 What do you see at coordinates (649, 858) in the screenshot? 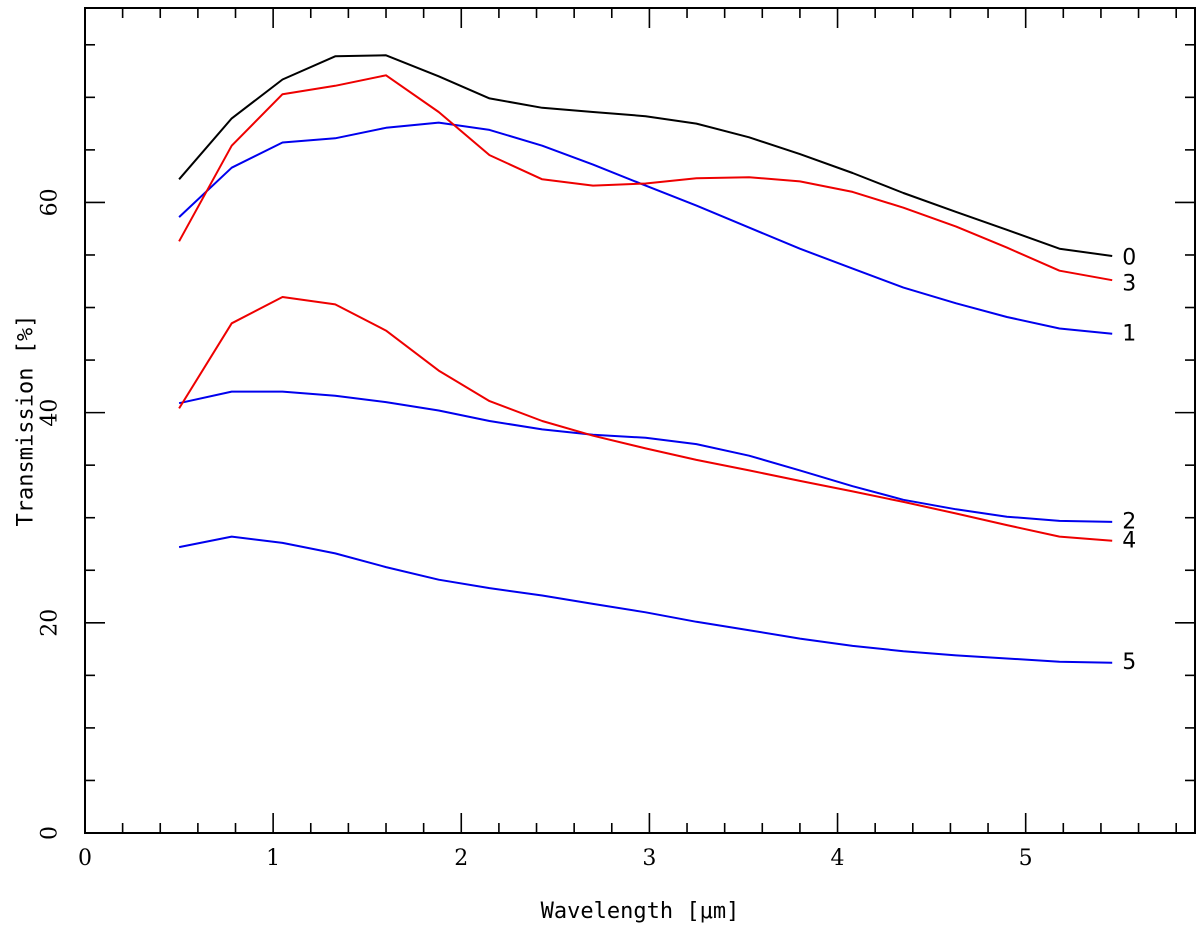
I see `x-tick-label: 3` at bounding box center [649, 858].